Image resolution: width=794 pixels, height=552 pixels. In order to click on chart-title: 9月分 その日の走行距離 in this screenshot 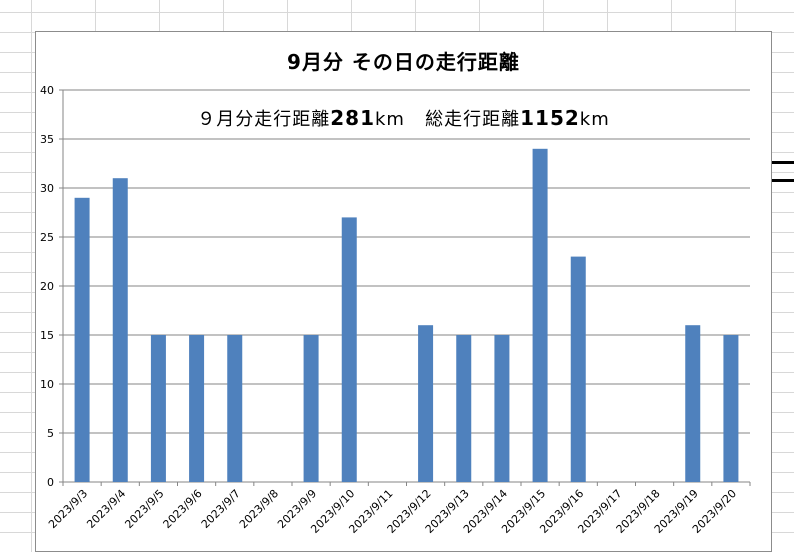, I will do `click(403, 62)`.